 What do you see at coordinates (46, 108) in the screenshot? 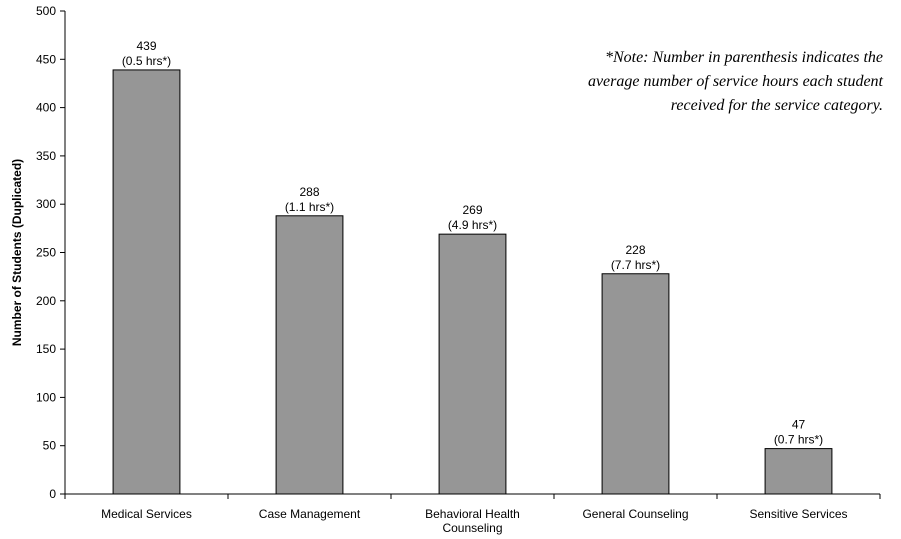
I see `y-tick-label: 400` at bounding box center [46, 108].